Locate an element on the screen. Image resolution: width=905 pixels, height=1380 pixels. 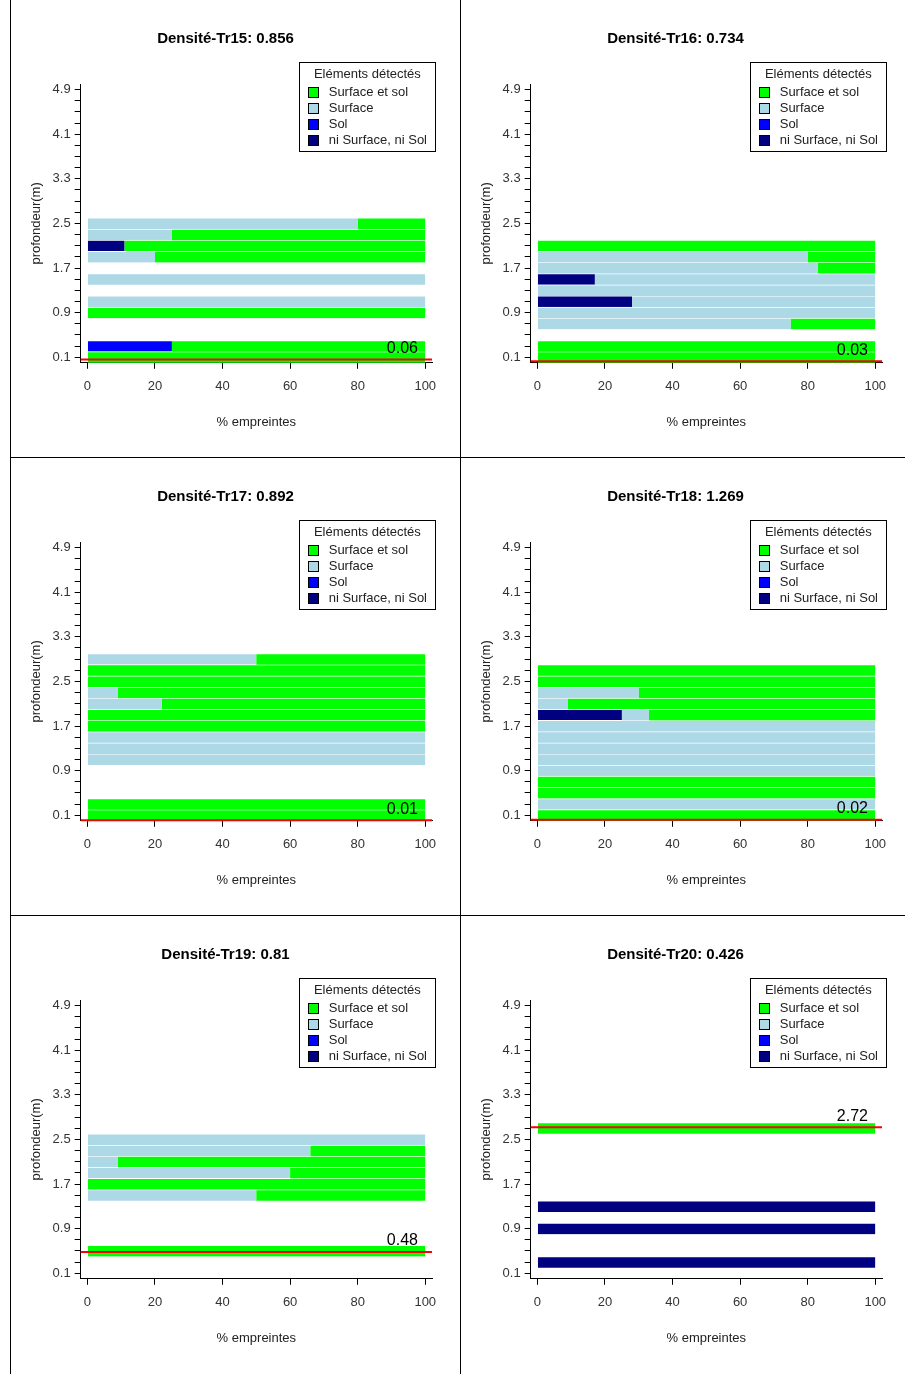
ref-line-label: 0.03 is located at coordinates (852, 349).